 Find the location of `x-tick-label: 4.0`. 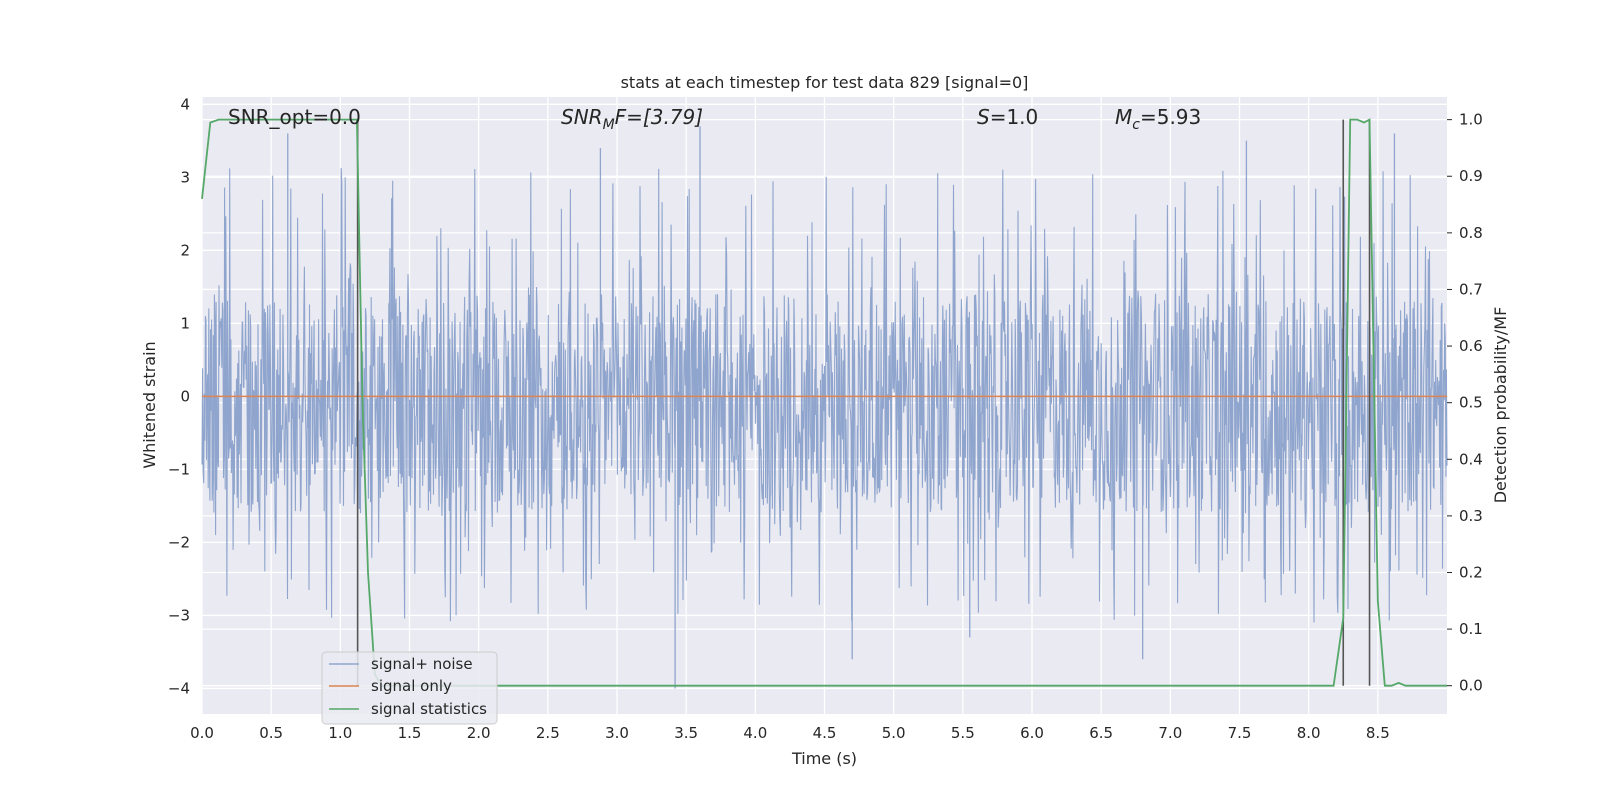

x-tick-label: 4.0 is located at coordinates (755, 733).